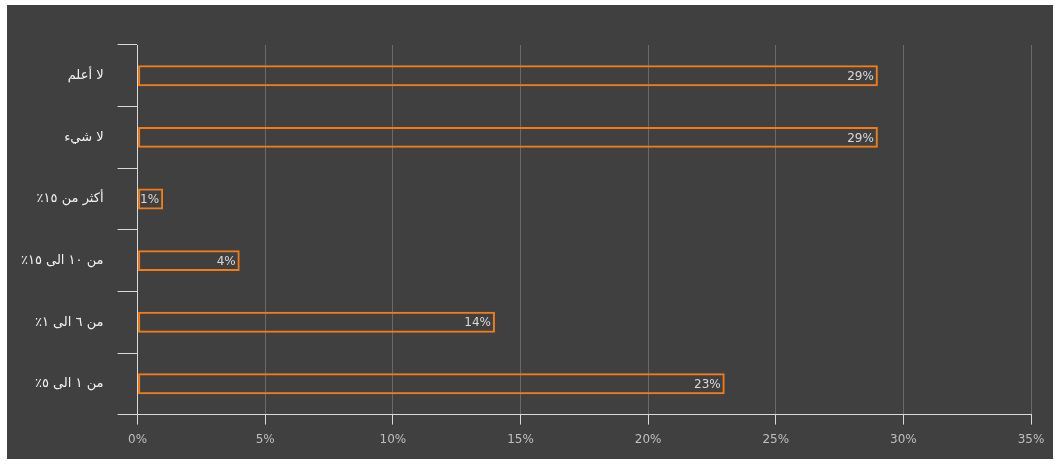  I want to click on y-tick-label: لا شيء, so click(84, 136).